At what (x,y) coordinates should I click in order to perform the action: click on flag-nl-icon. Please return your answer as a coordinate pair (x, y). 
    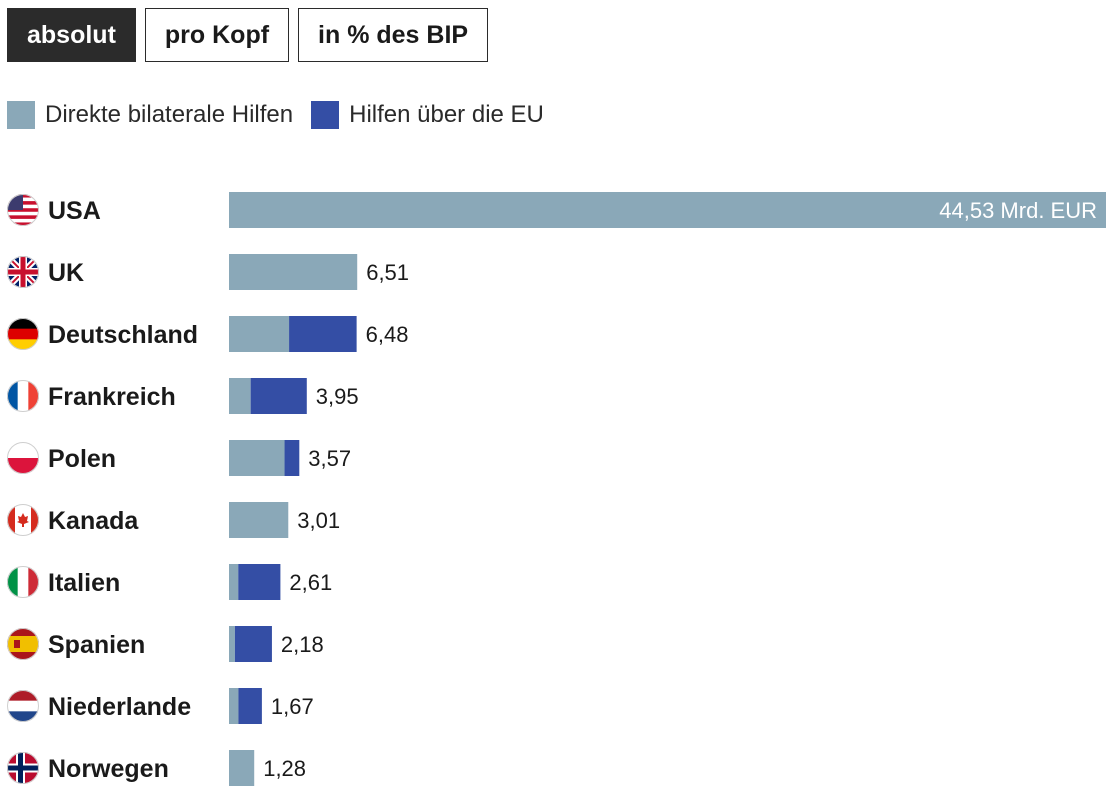
    Looking at the image, I should click on (23, 706).